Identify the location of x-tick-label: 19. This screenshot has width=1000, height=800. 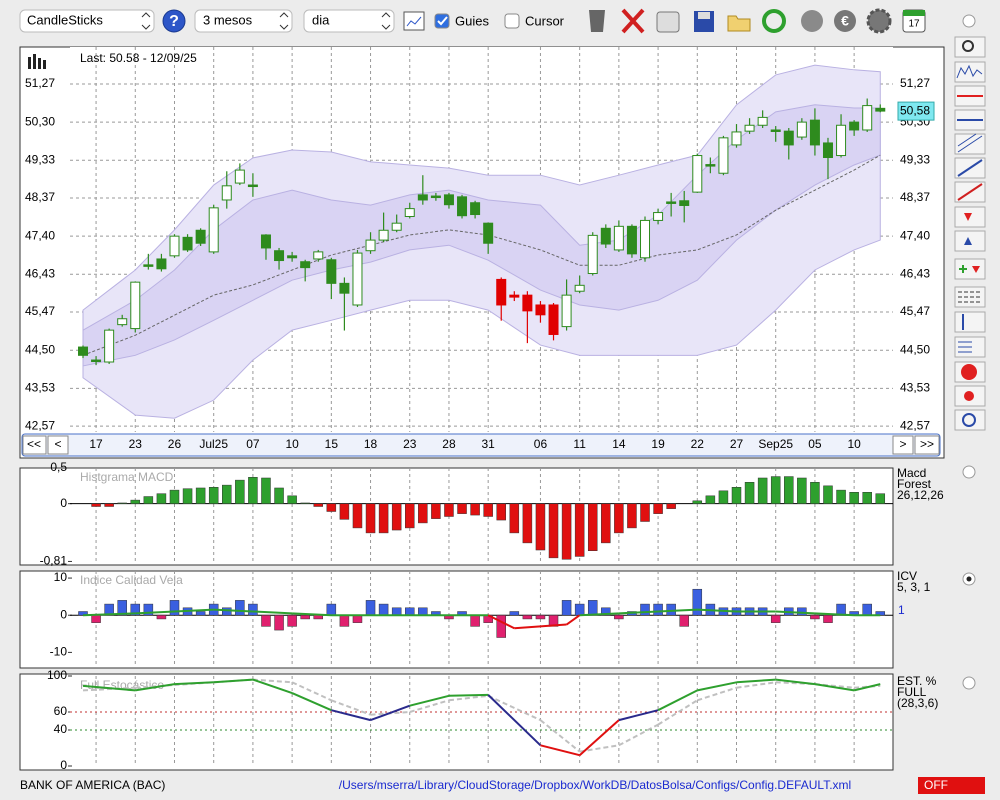
(658, 444).